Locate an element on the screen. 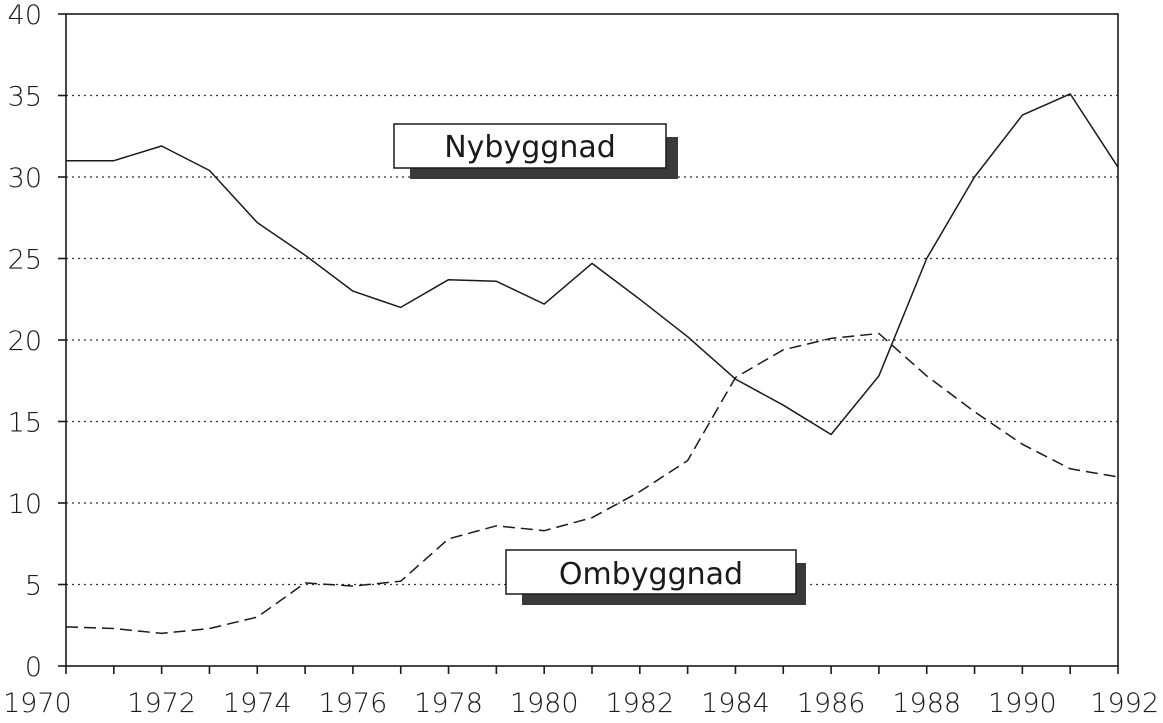 The image size is (1163, 723). nybyggnad-label-box: Nybyggnad is located at coordinates (535, 151).